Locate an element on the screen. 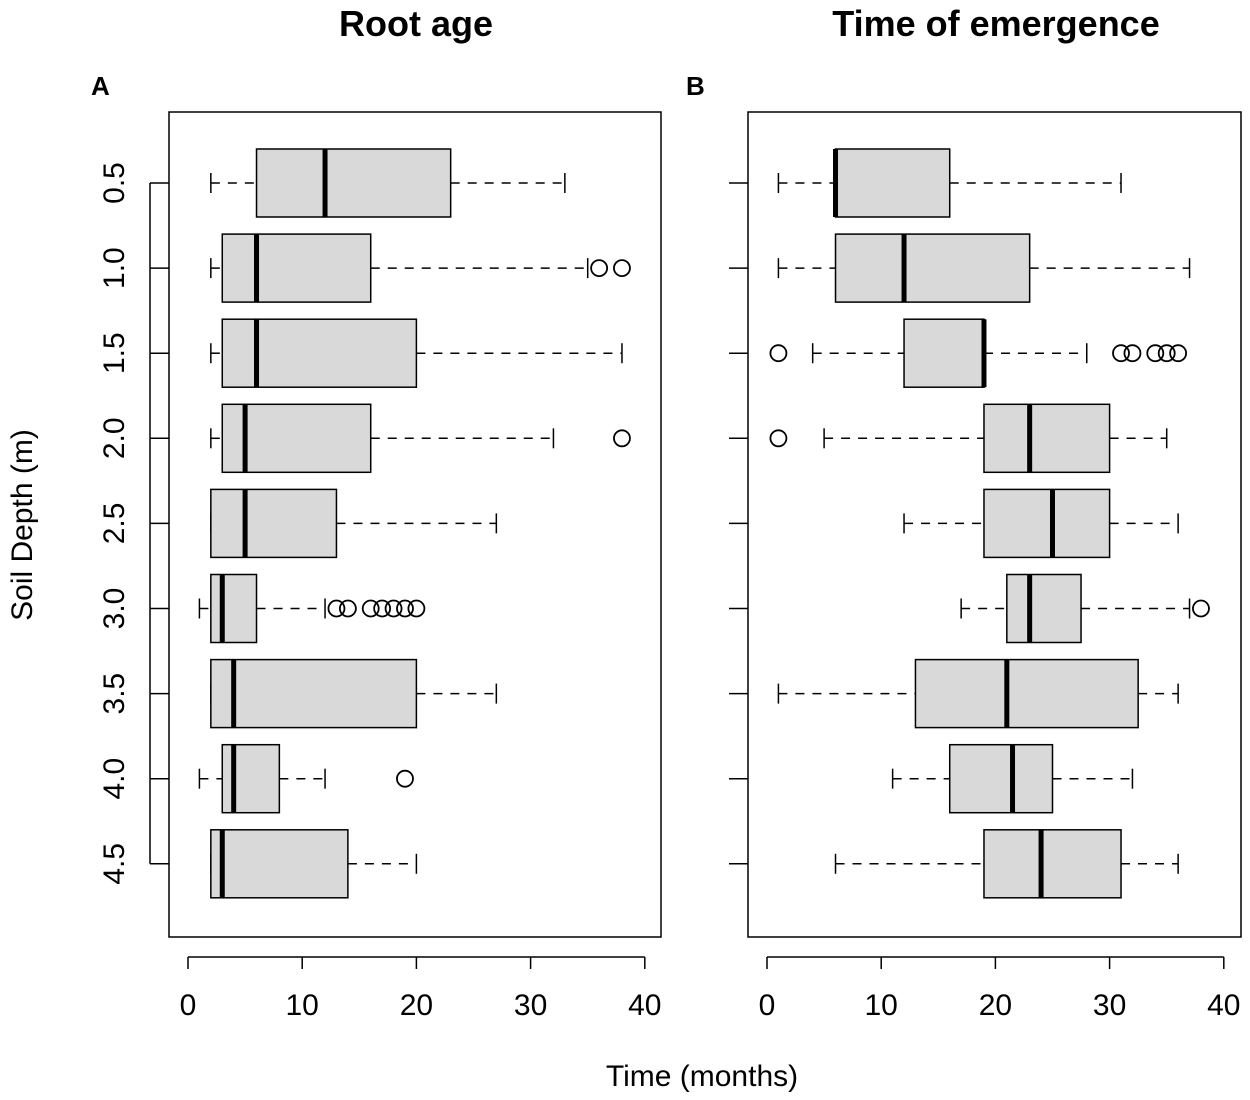 Image resolution: width=1250 pixels, height=1100 pixels. box-b-0.5 is located at coordinates (949, 183).